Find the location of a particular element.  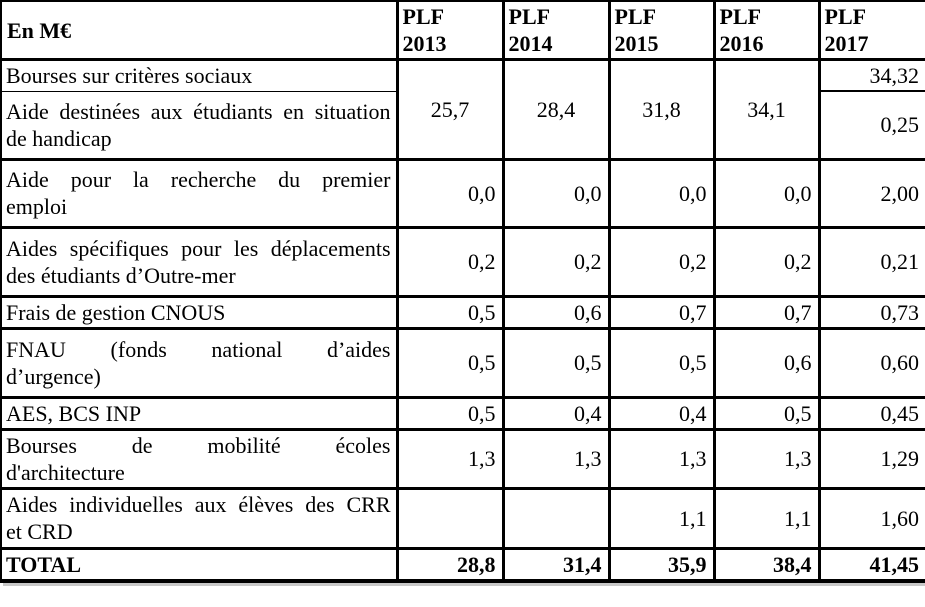

value-cell: 0,21 is located at coordinates (871, 261).